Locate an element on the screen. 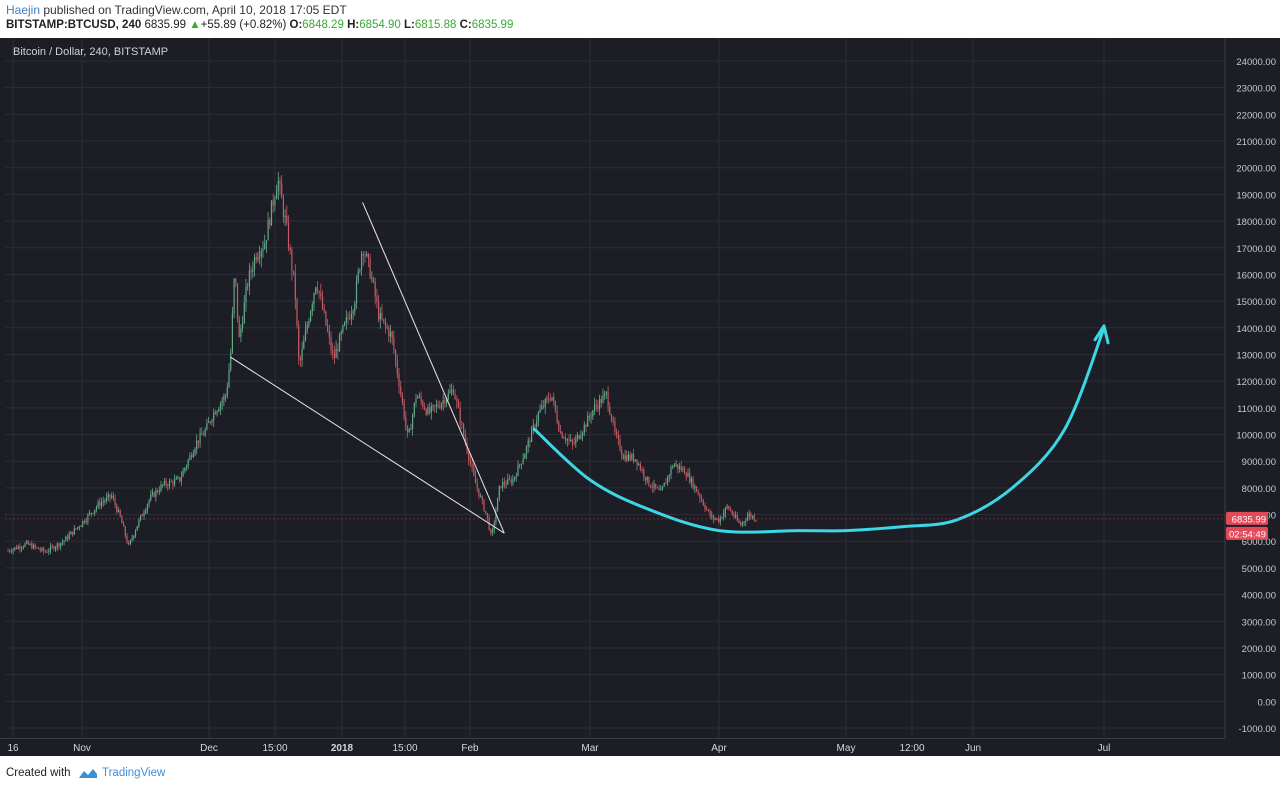 This screenshot has height=788, width=1280. tradingview-link: TradingView is located at coordinates (134, 773).